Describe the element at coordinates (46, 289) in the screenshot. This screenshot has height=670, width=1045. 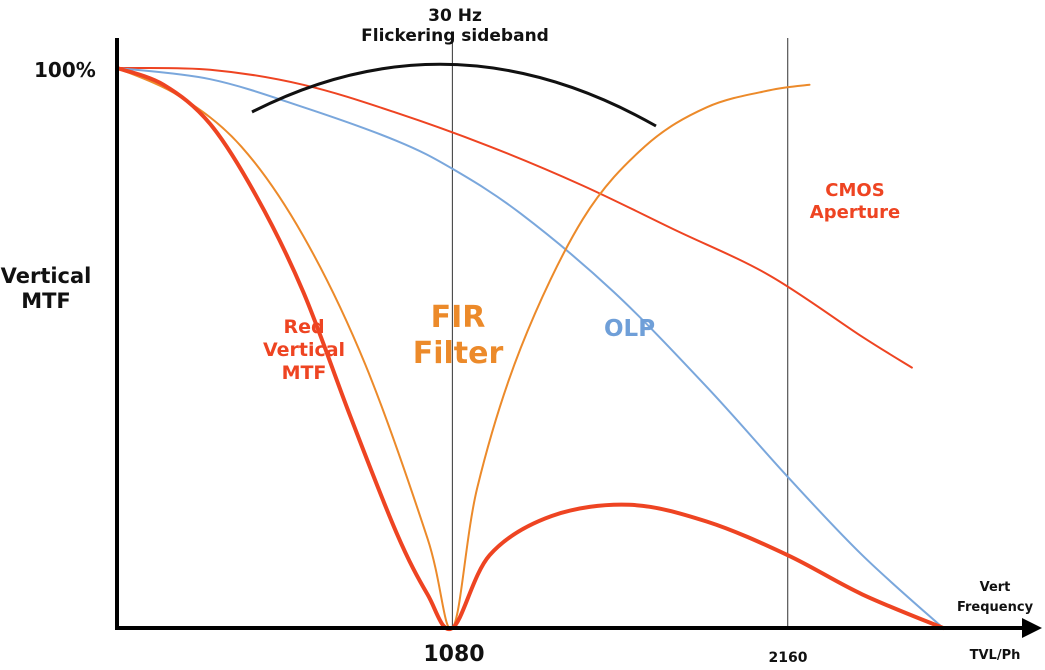
I see `y-axis-title: Vertical MTF` at that location.